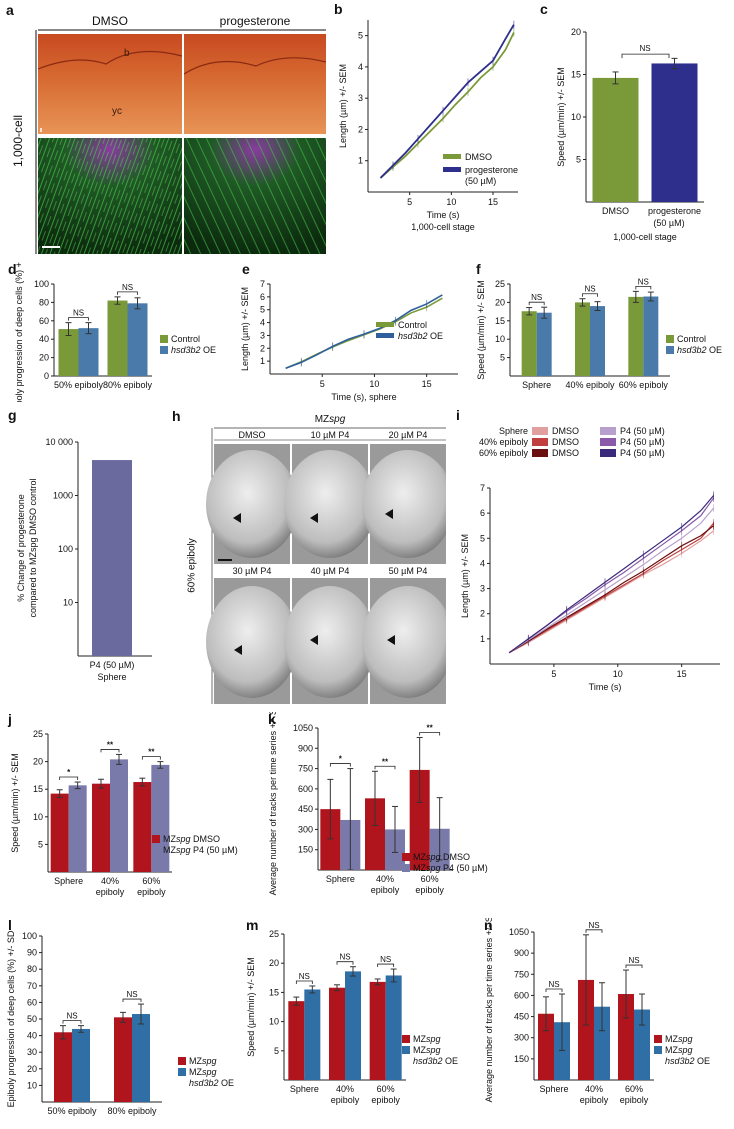 This screenshot has width=734, height=1129. I want to click on x-tick-label: 5, so click(409, 202).